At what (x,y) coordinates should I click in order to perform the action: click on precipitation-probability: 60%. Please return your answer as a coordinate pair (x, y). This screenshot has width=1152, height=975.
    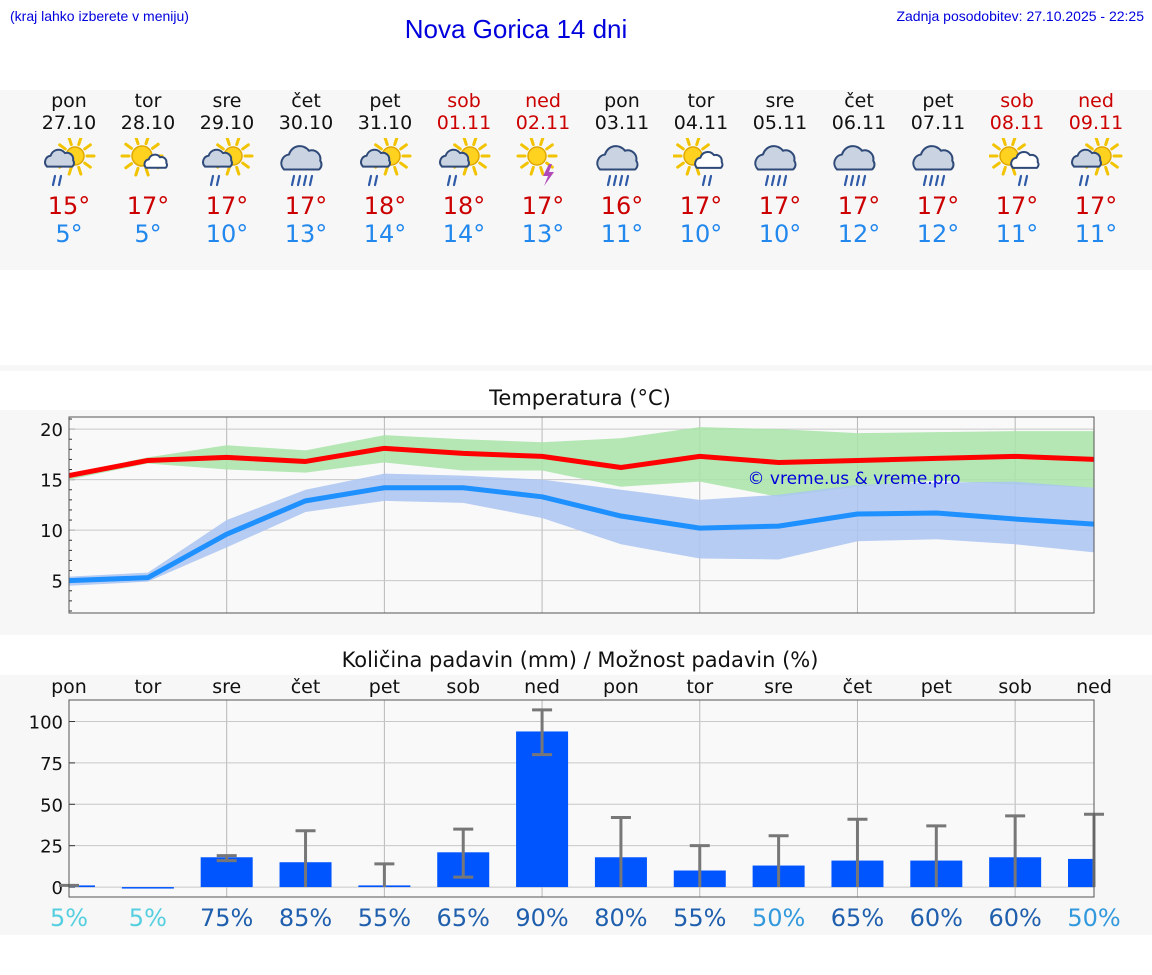
    Looking at the image, I should click on (1014, 918).